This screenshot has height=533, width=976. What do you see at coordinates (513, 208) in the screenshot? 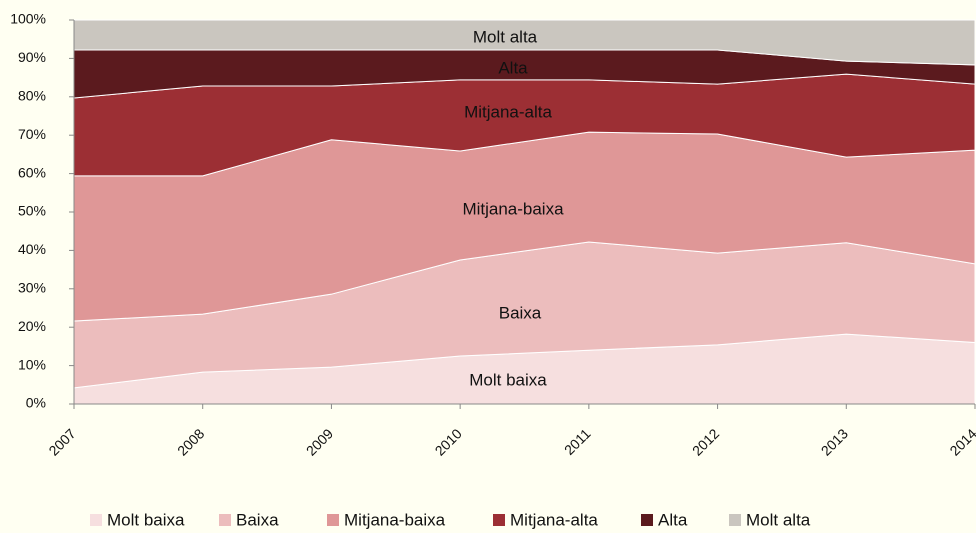
I see `area-label: Mitjana-baixa` at bounding box center [513, 208].